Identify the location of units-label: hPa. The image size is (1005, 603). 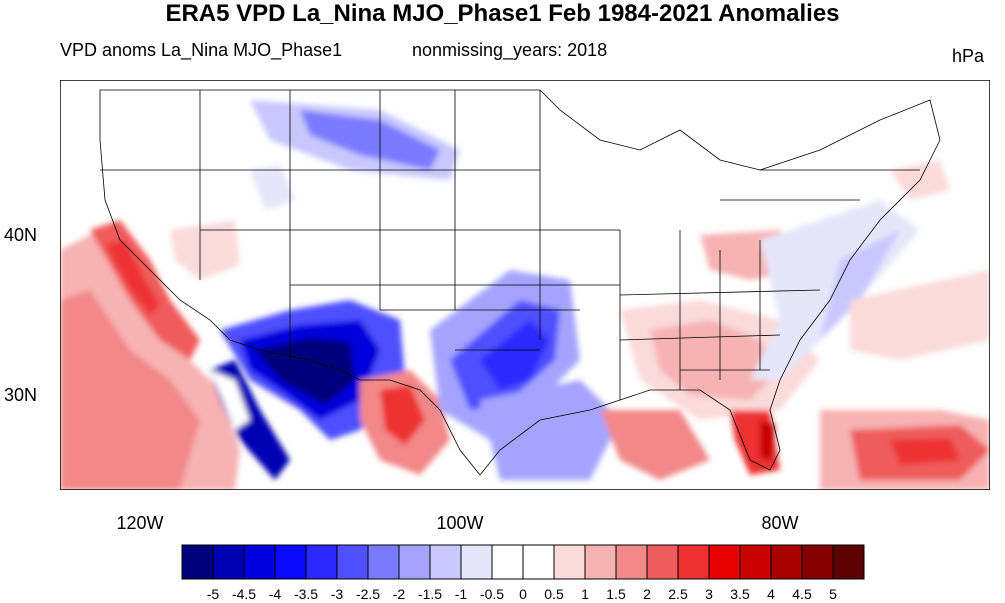
(968, 56).